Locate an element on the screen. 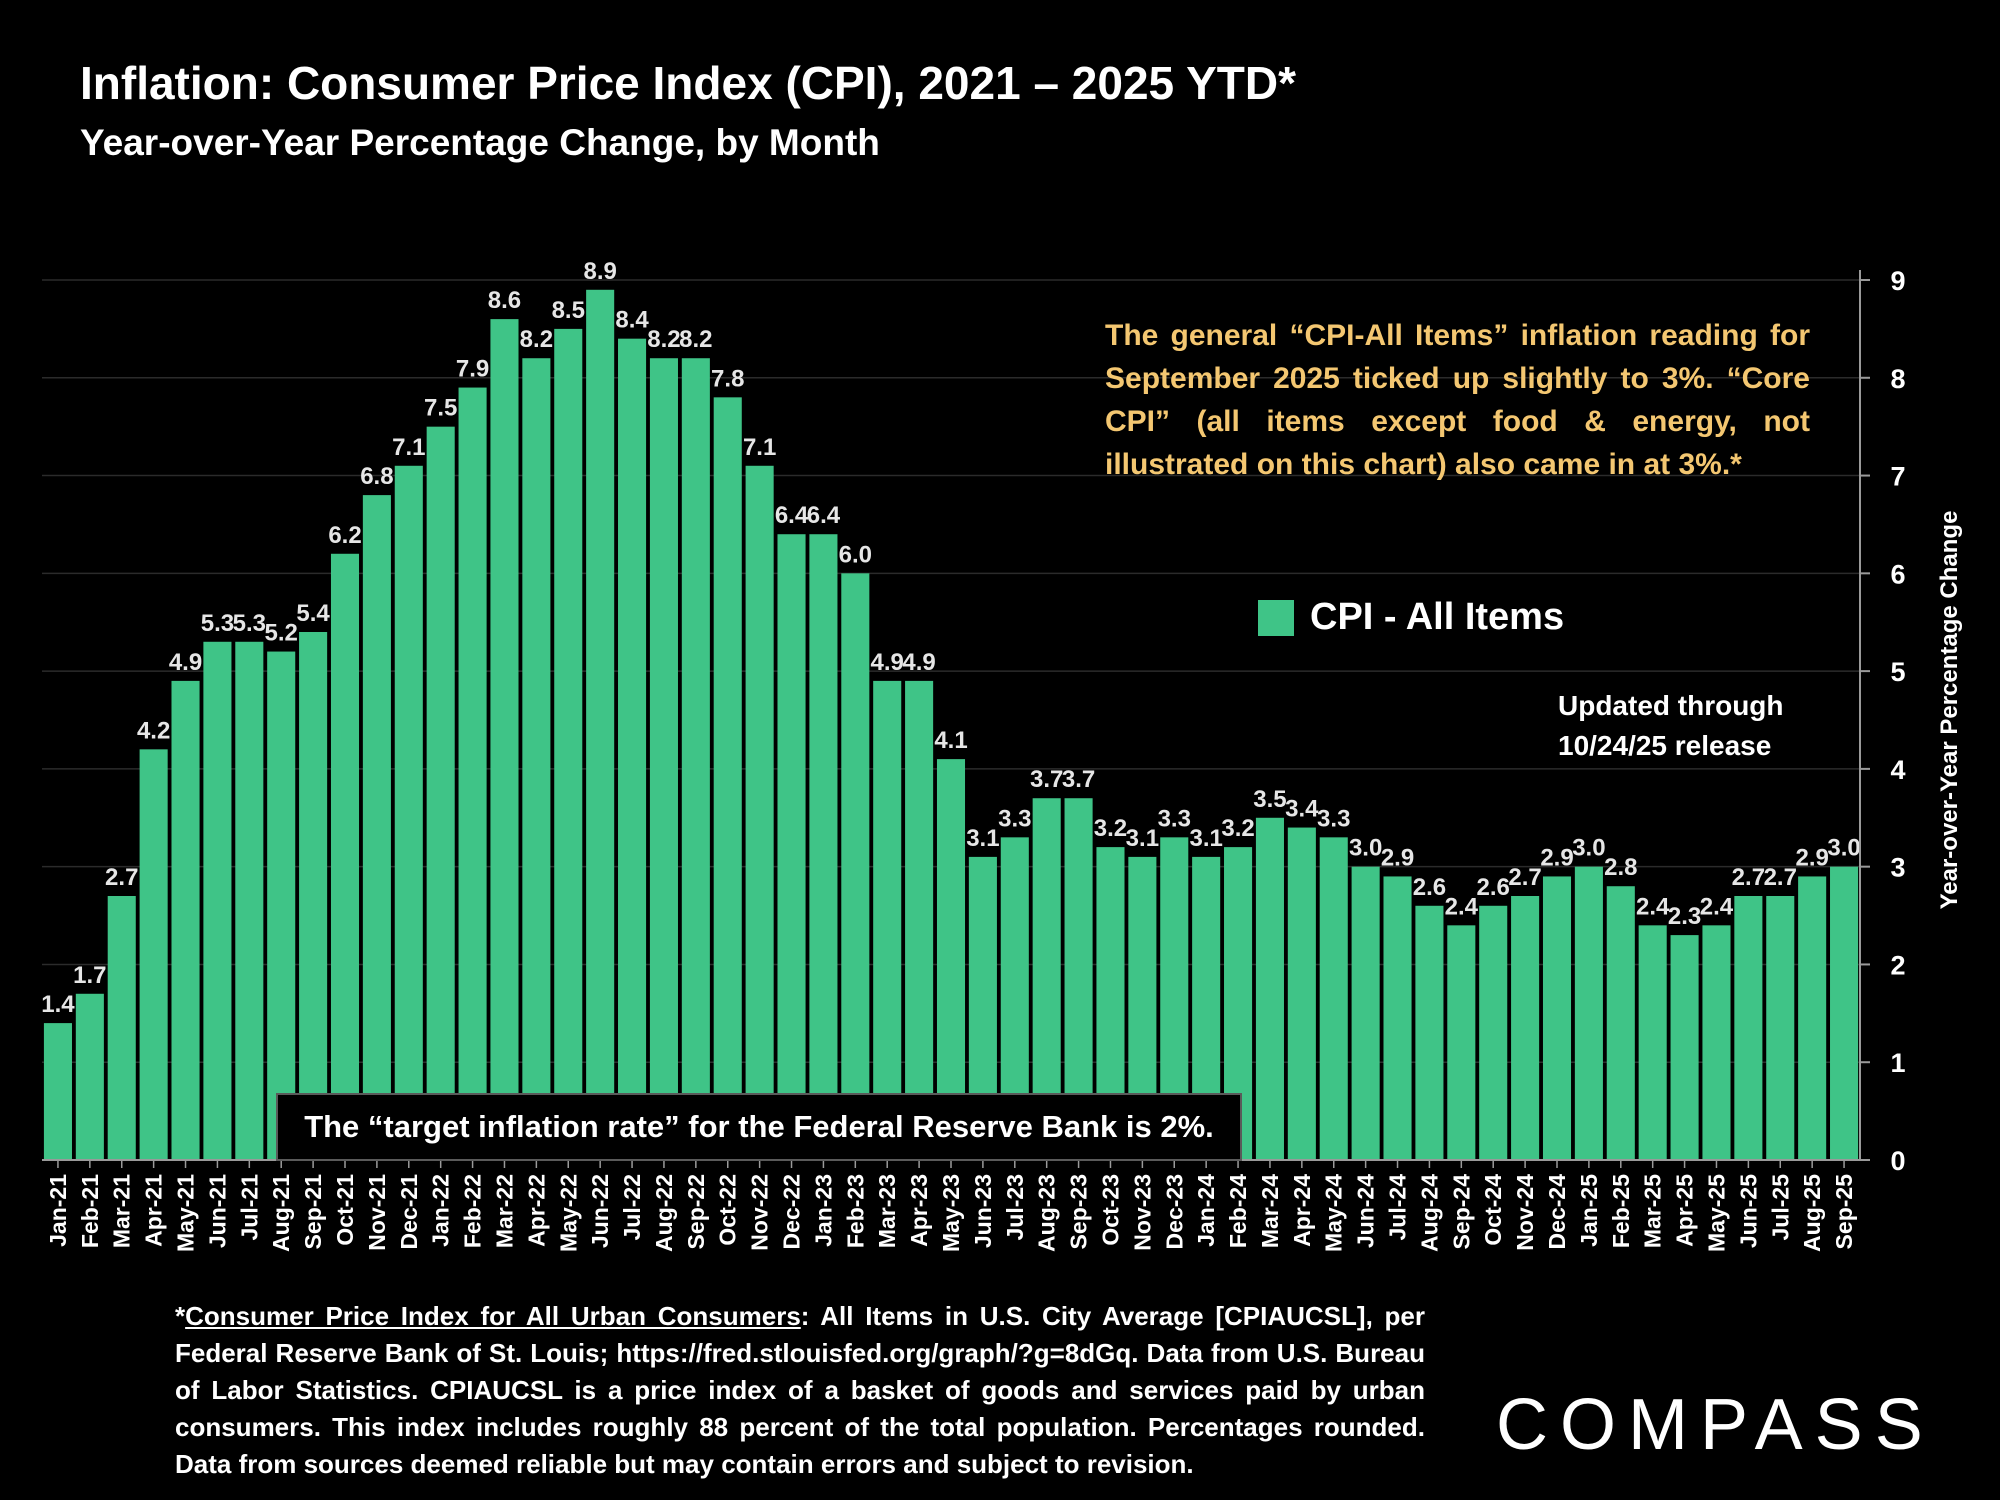  x-tick-label: Apr-23 is located at coordinates (919, 1210).